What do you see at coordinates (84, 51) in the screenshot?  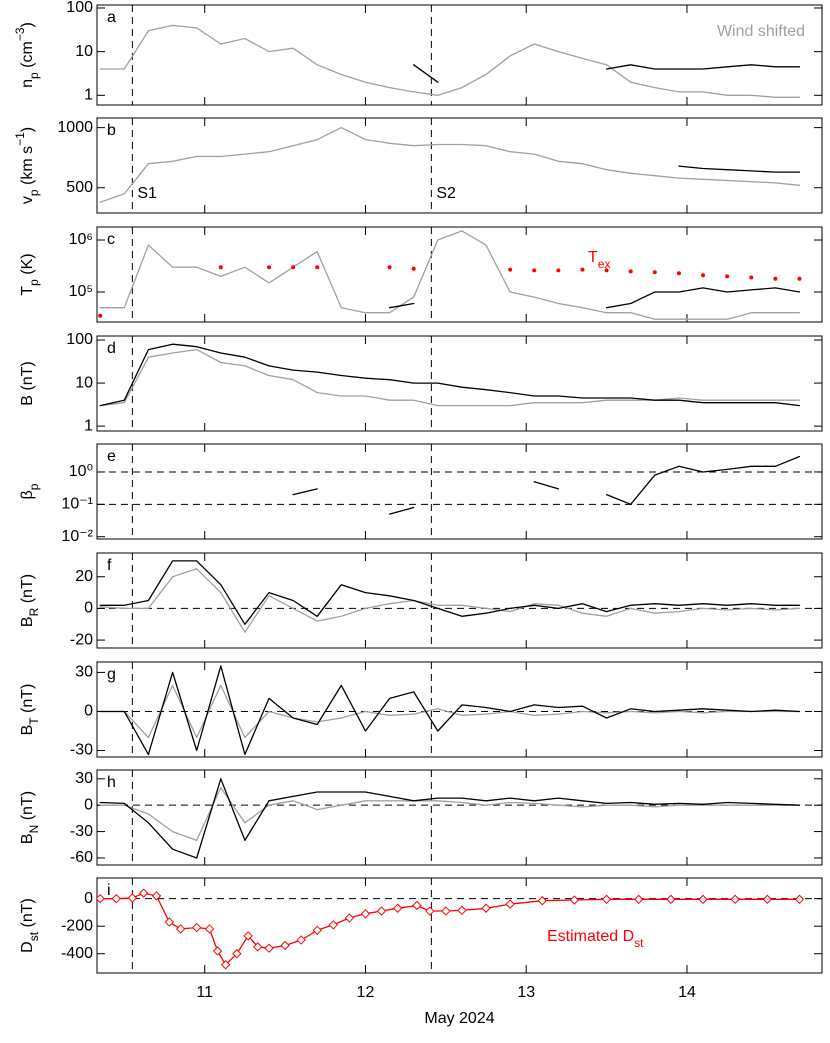 I see `y-tick-label: 10` at bounding box center [84, 51].